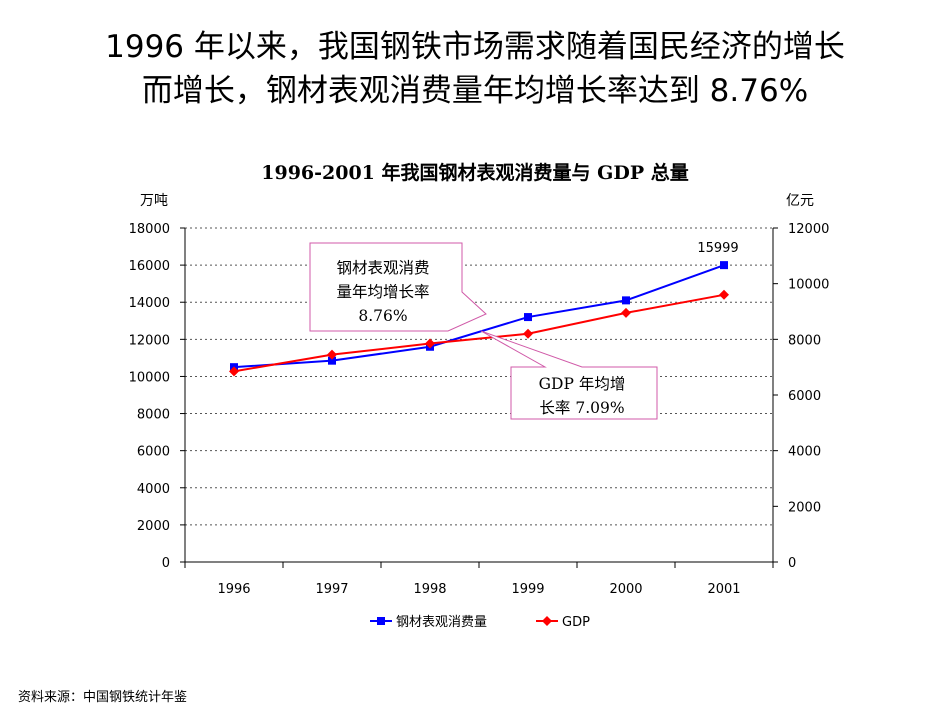  Describe the element at coordinates (382, 316) in the screenshot. I see `callout-text-steel-growth: 8.76%` at that location.